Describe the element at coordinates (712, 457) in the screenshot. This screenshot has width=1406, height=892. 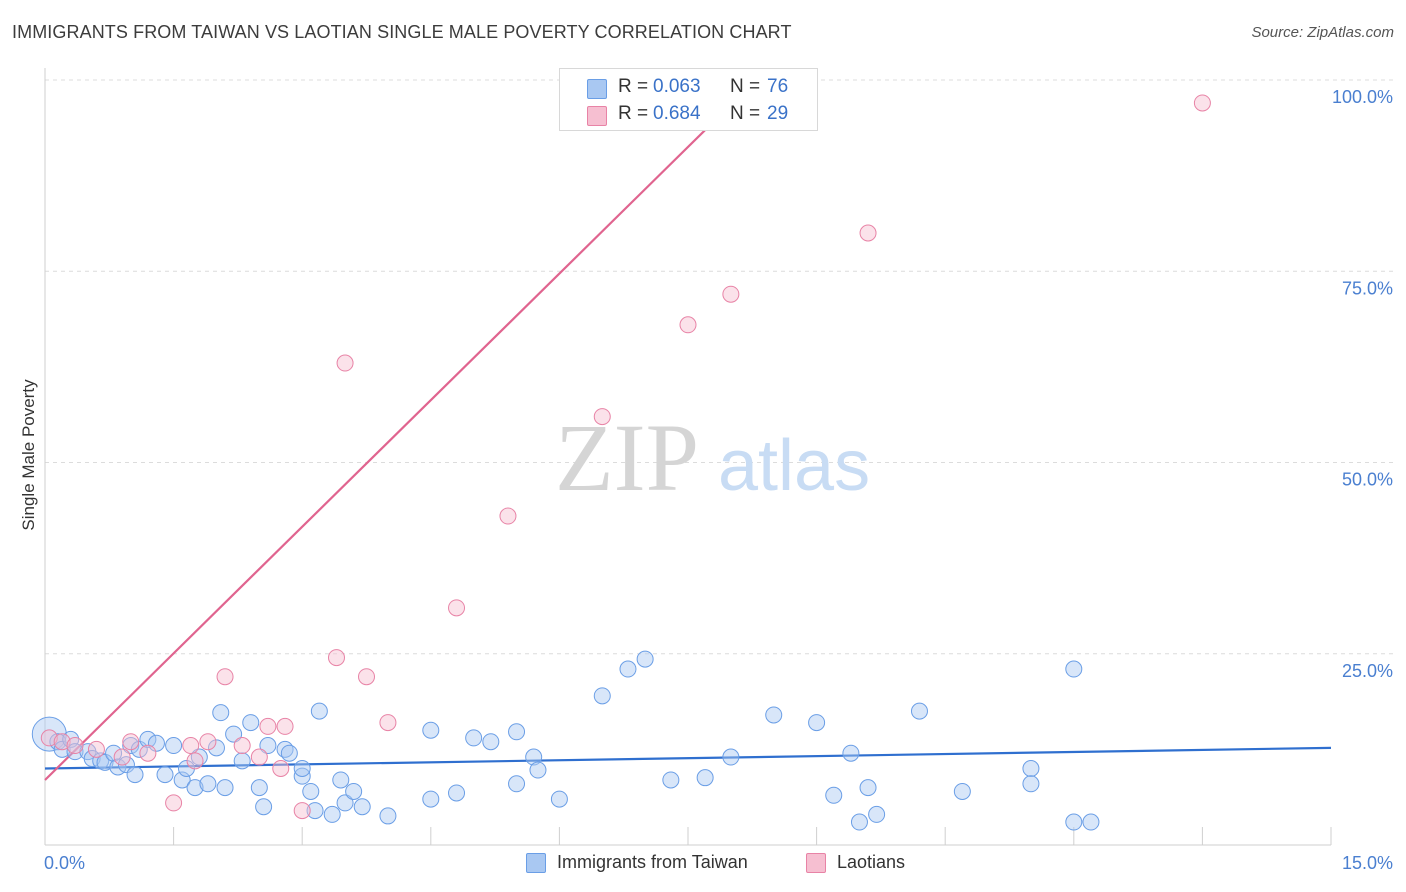
I see `watermark: ZIP atlas` at that location.